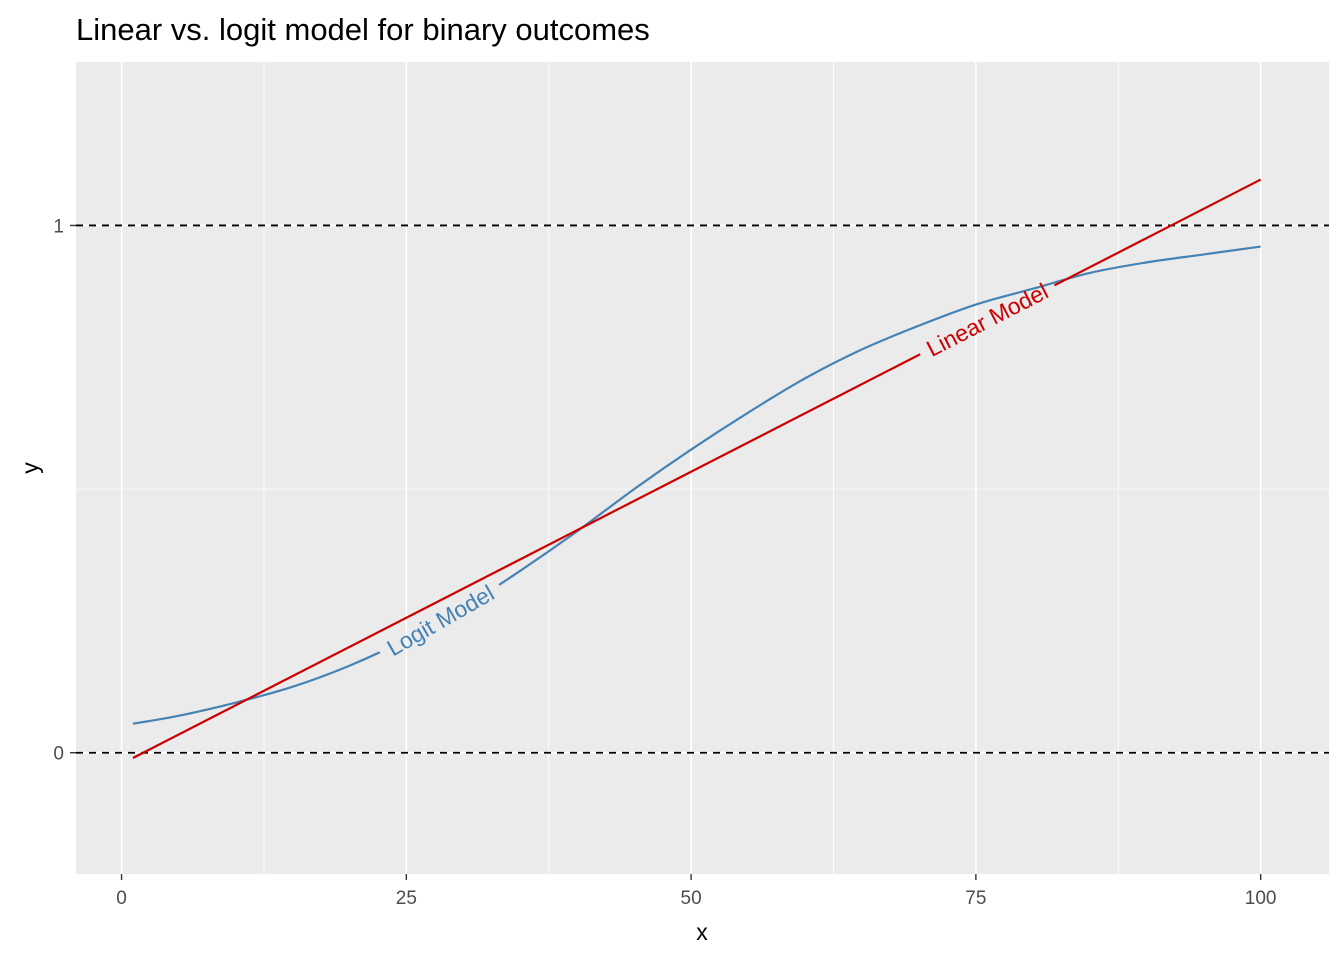 Image resolution: width=1344 pixels, height=960 pixels. I want to click on y-tick-label: 1, so click(58, 226).